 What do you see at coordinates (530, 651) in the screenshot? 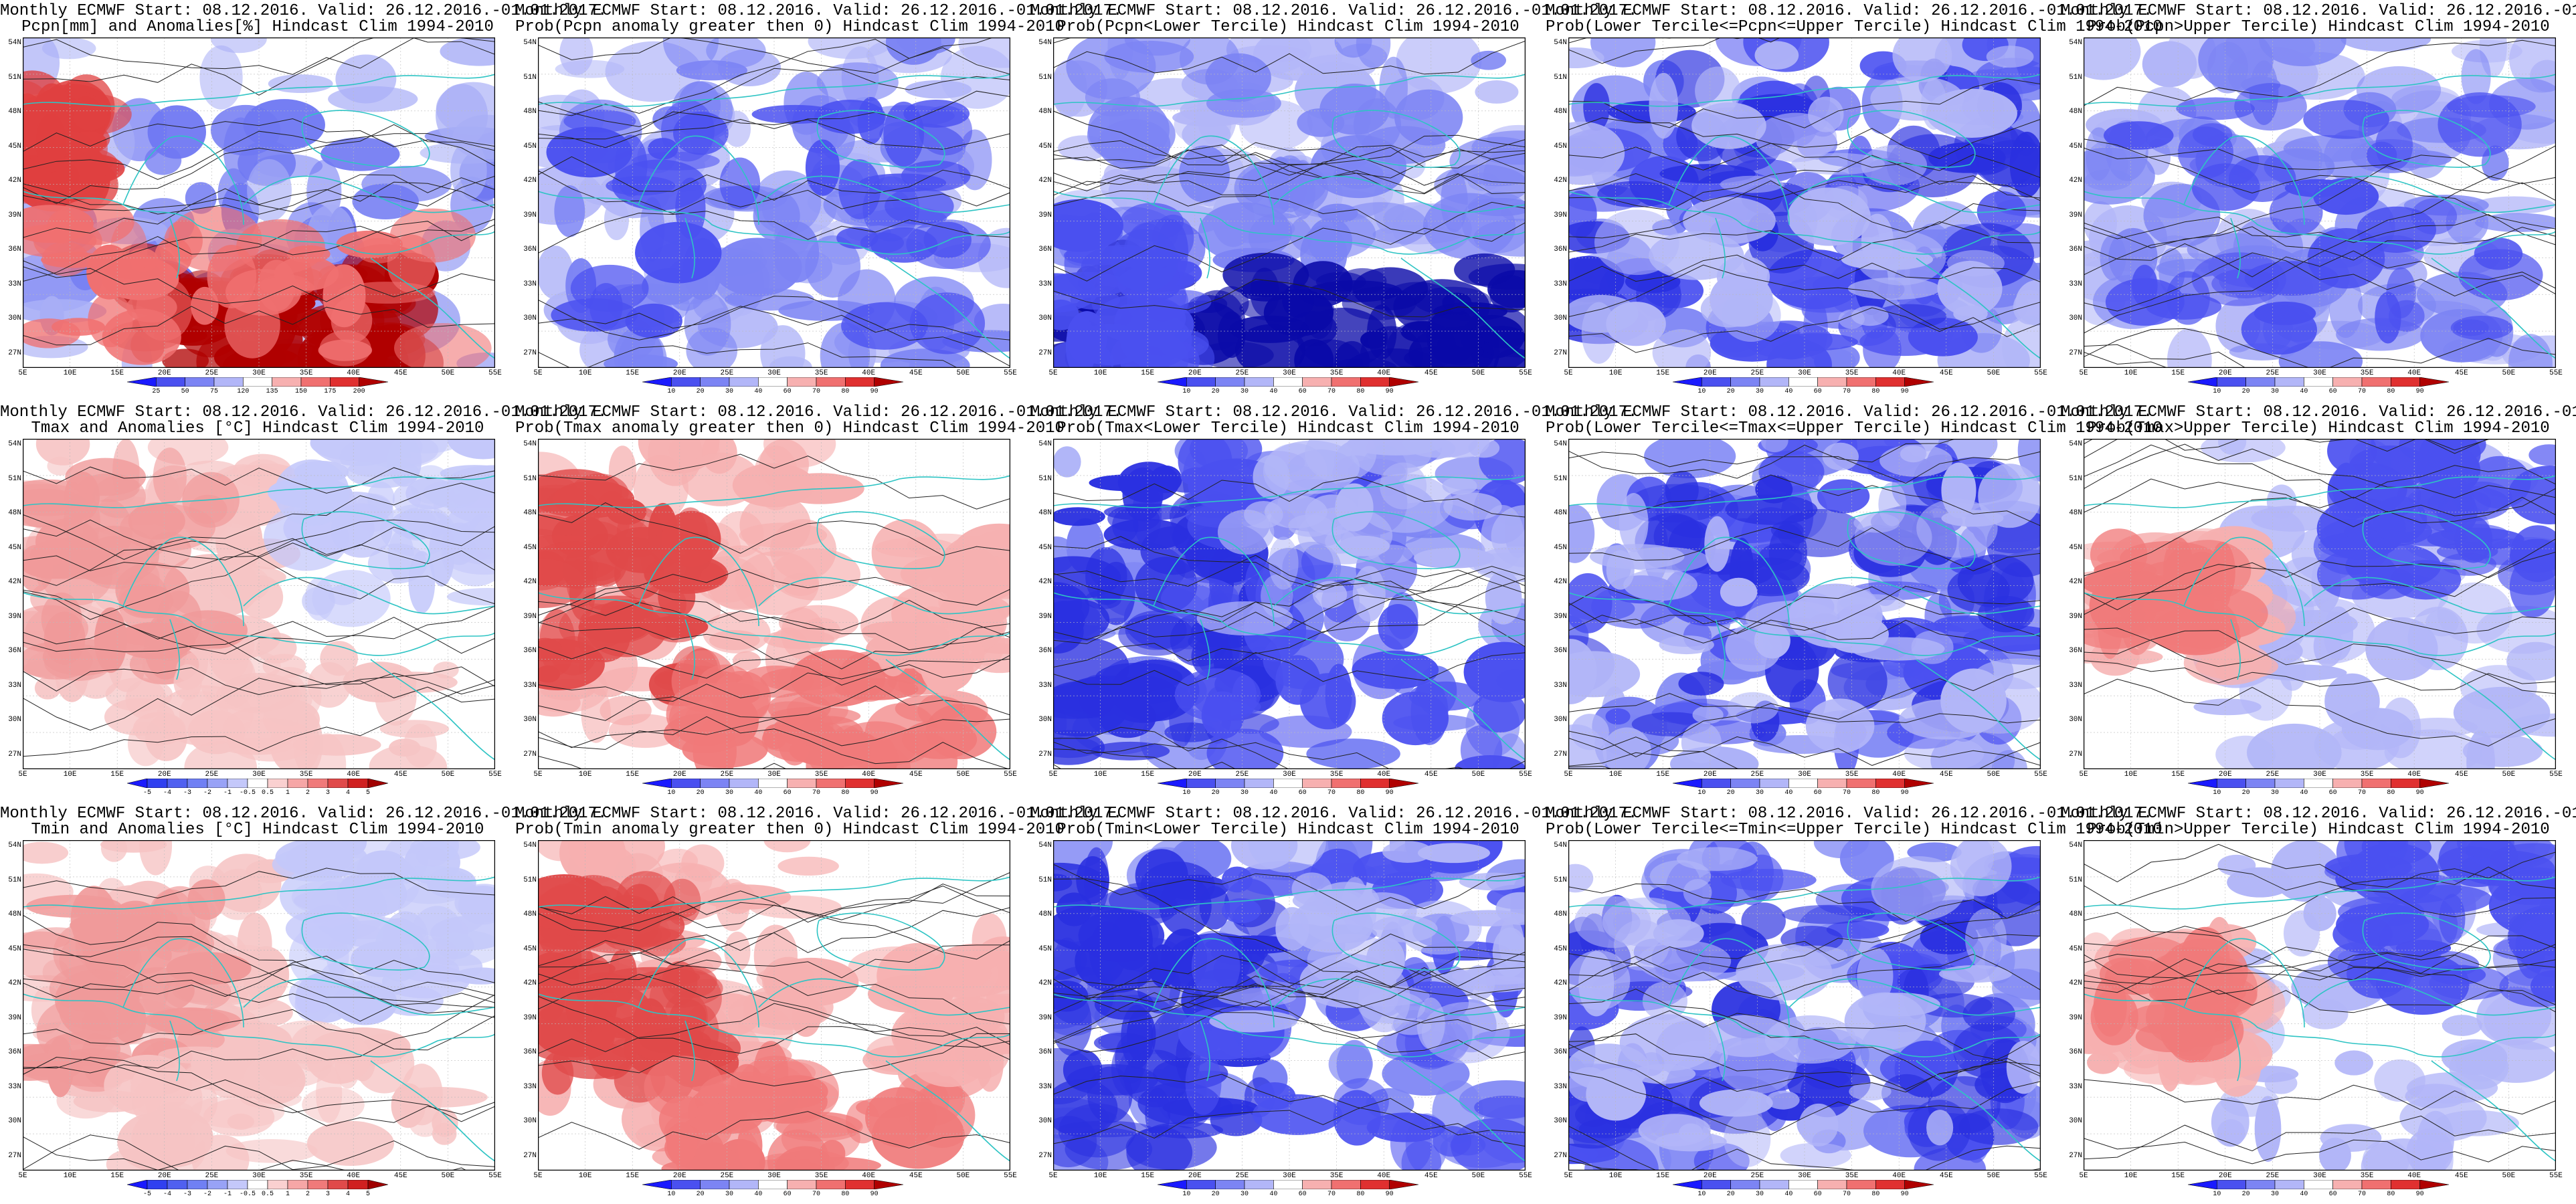
I see `latitude-tick-label: 36N` at bounding box center [530, 651].